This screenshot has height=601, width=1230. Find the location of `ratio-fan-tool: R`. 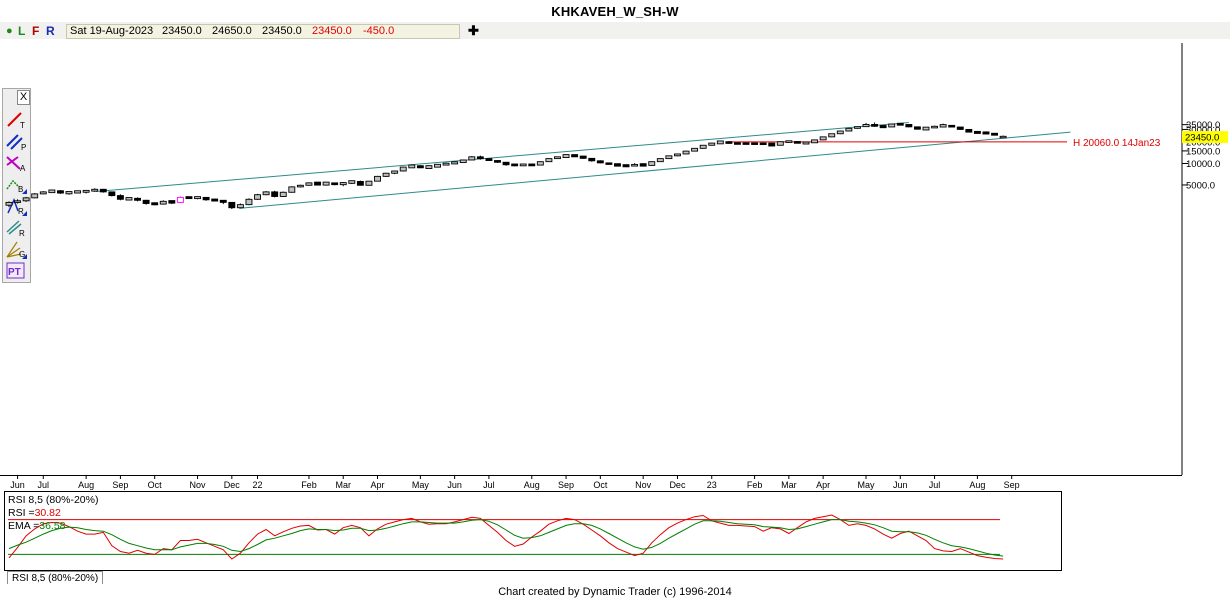

ratio-fan-tool: R is located at coordinates (16, 228).